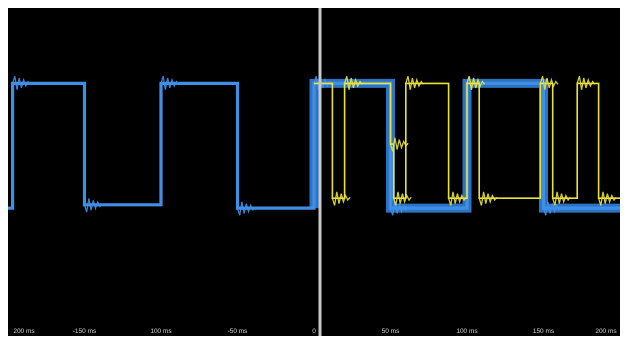 The height and width of the screenshot is (338, 624). Describe the element at coordinates (544, 331) in the screenshot. I see `x-tick-label: 150 ms` at that location.